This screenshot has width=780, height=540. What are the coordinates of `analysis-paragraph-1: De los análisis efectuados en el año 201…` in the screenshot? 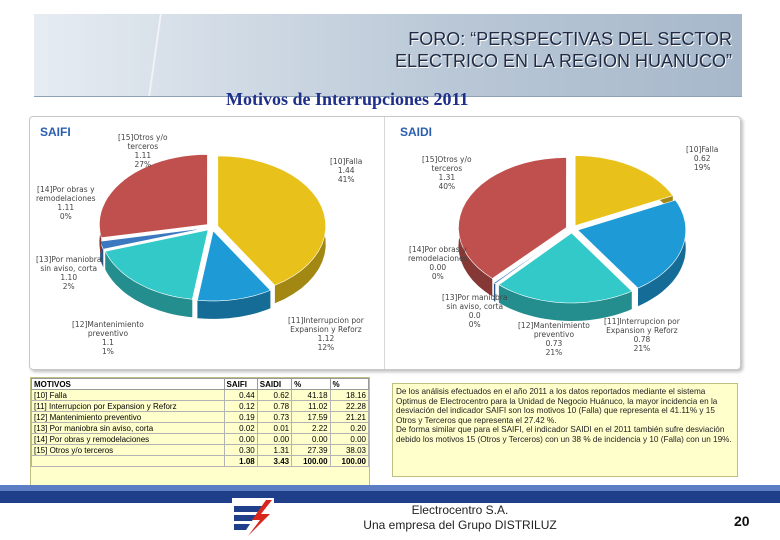 It's located at (557, 406).